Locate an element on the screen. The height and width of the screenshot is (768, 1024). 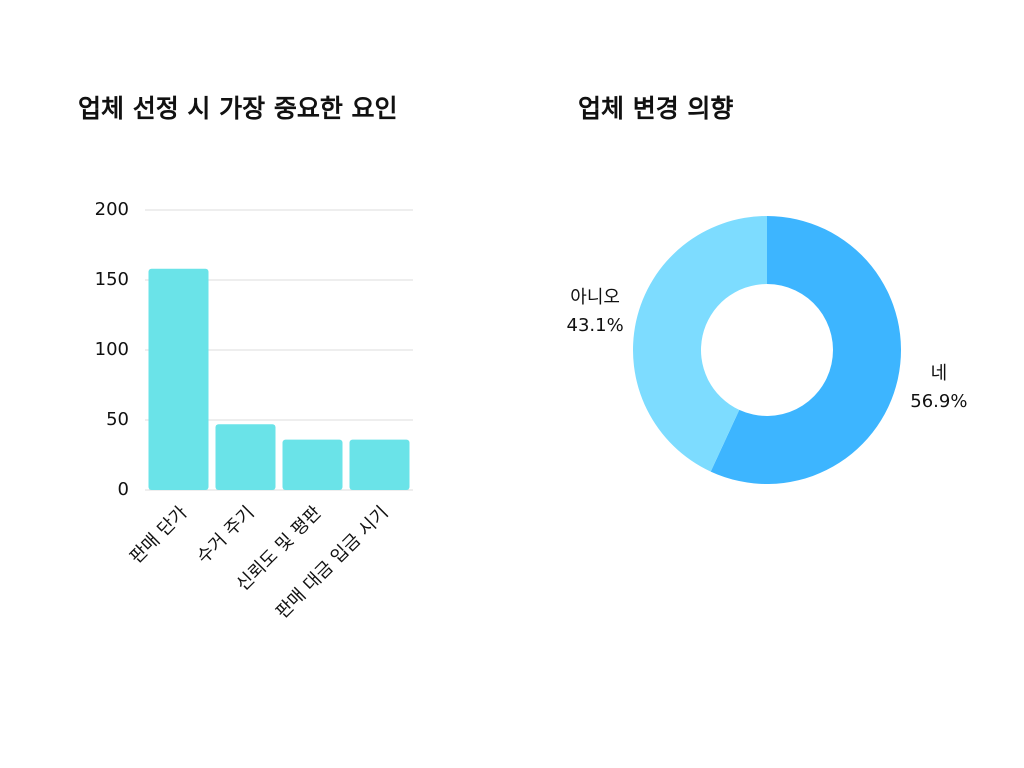
chart-title: 업체 변경 의향 is located at coordinates (655, 108).